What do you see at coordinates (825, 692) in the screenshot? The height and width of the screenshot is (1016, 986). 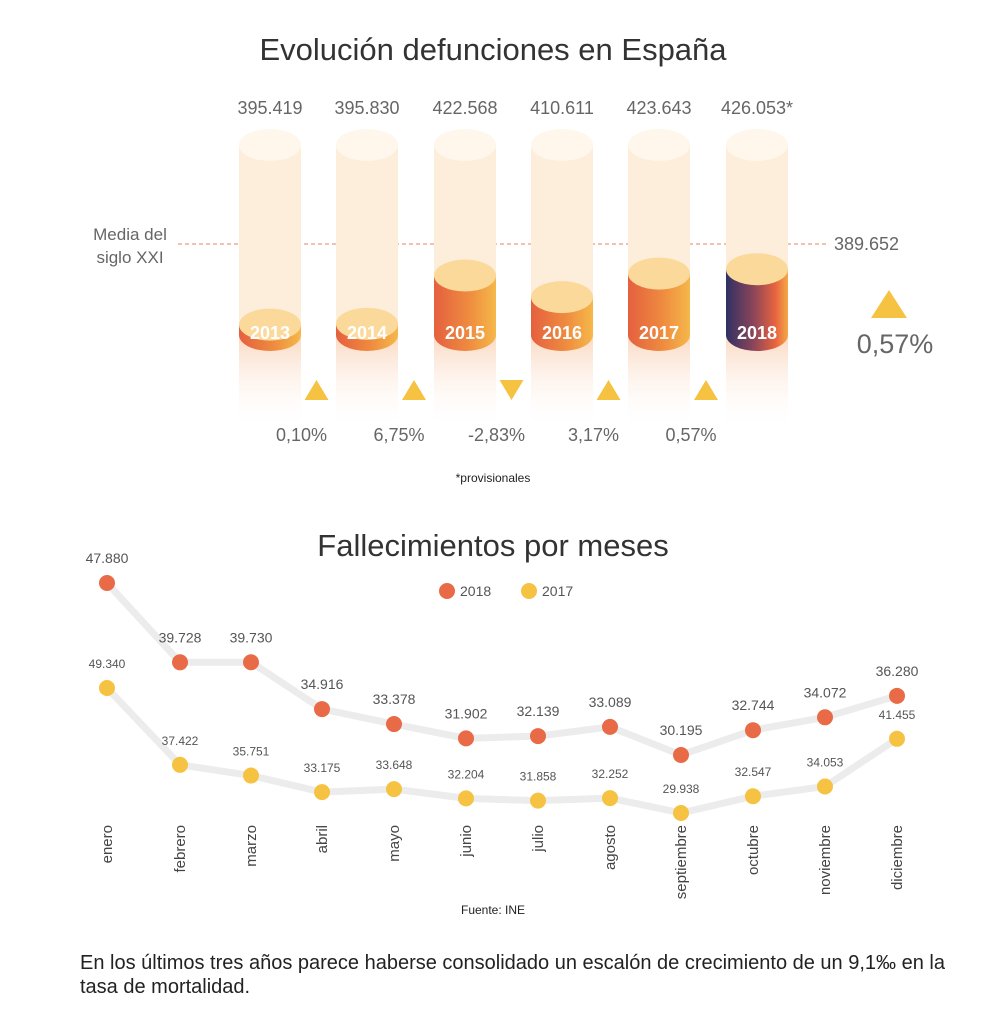 I see `data-label-2018: 34.072` at bounding box center [825, 692].